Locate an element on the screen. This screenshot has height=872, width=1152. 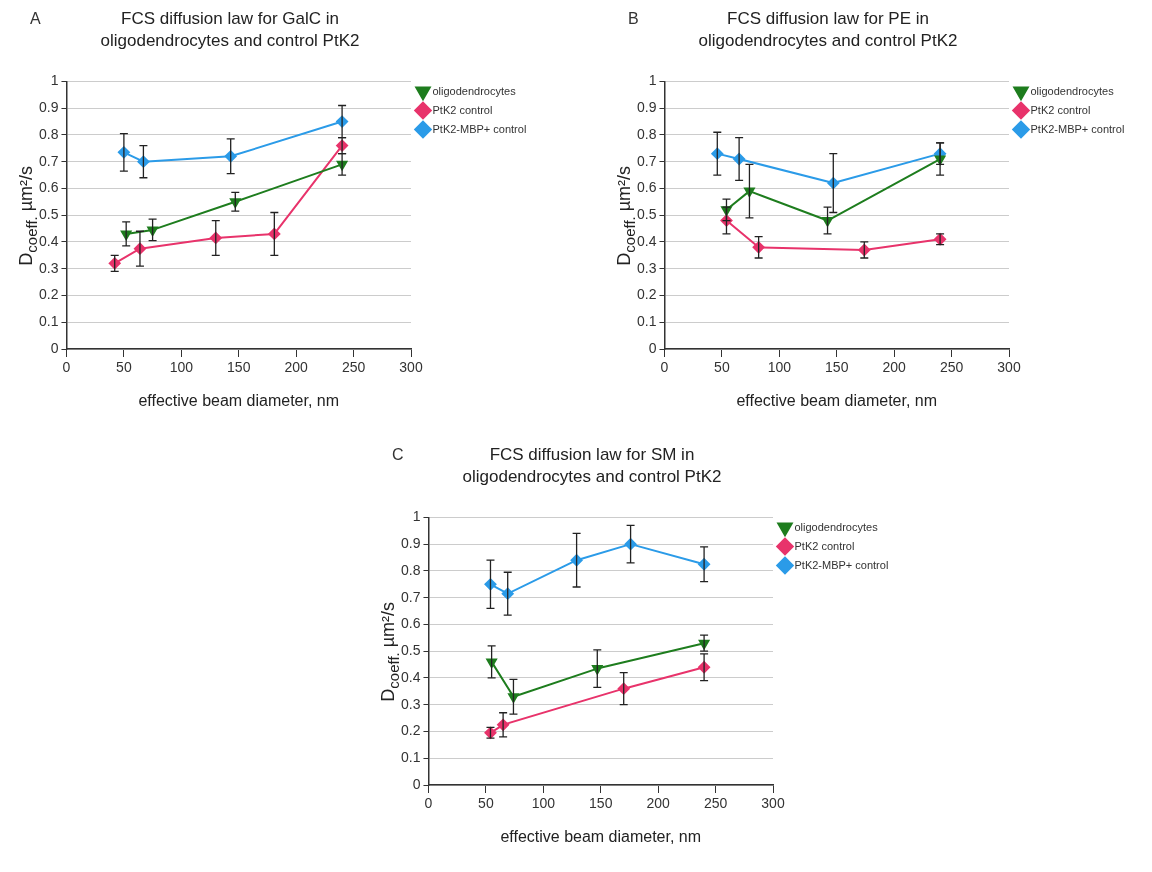
text: A is located at coordinates (35, 19).